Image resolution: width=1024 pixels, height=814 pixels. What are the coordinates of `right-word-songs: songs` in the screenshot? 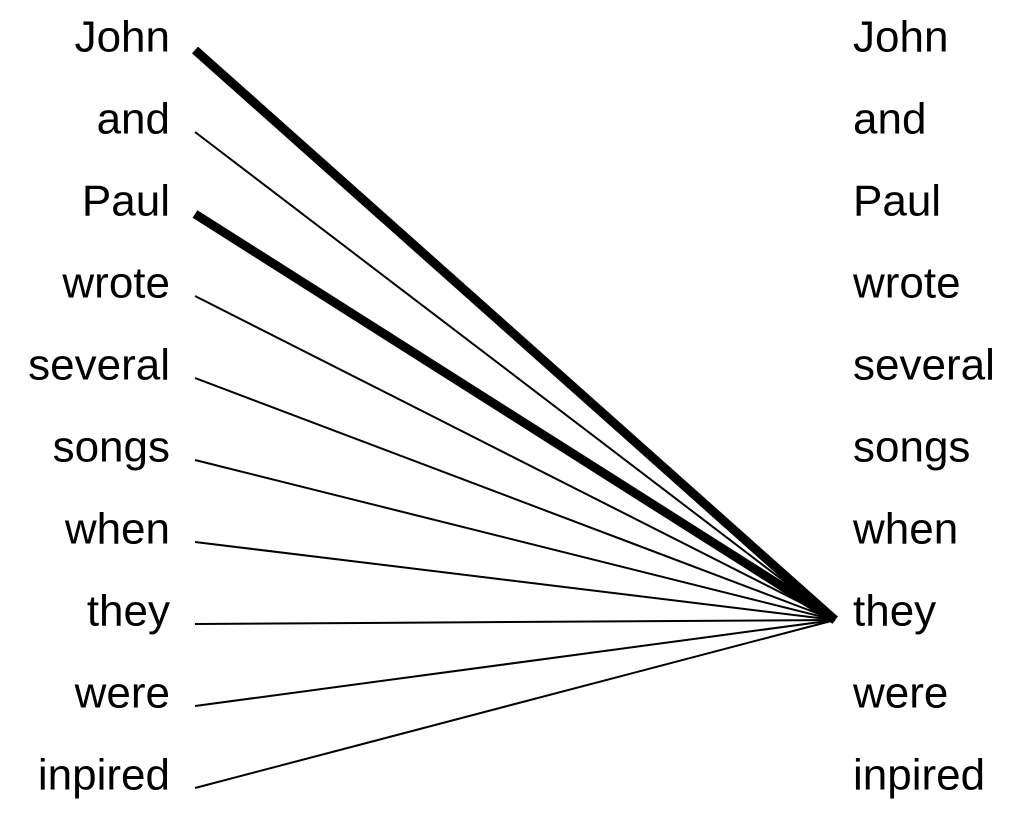 It's located at (911, 447).